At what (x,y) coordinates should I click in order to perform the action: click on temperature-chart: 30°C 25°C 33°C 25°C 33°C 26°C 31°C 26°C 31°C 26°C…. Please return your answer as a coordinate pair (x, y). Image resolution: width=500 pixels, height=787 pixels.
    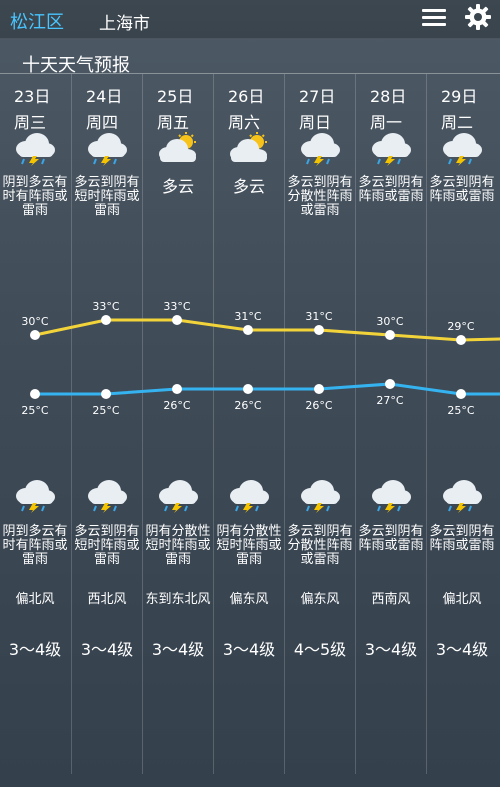
    Looking at the image, I should click on (260, 358).